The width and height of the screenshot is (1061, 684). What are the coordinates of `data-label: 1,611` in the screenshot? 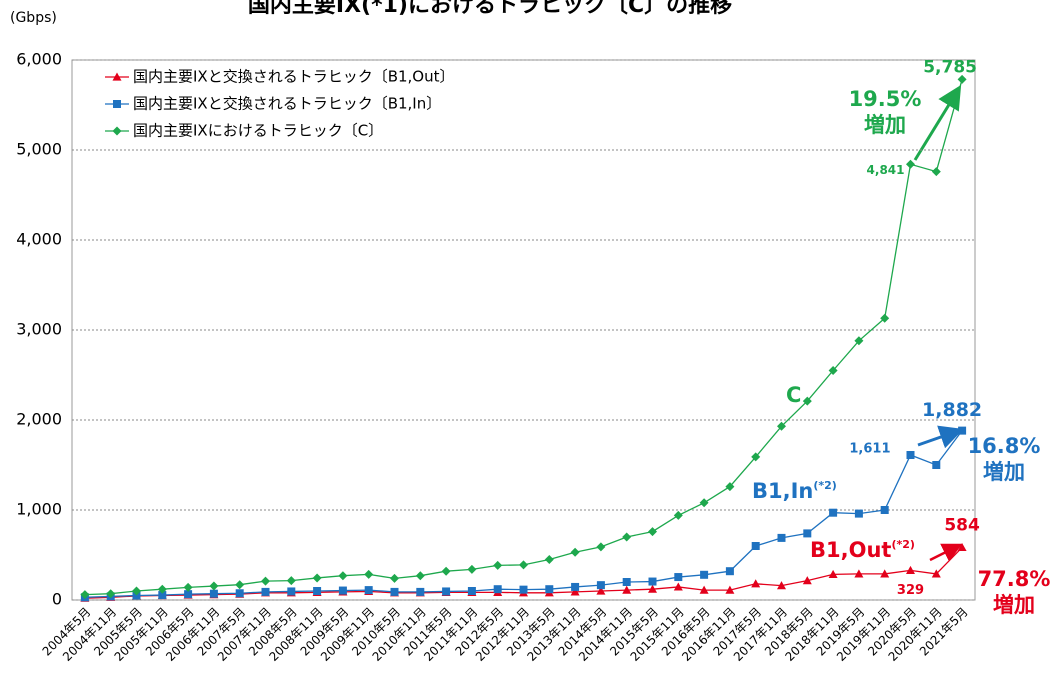 It's located at (869, 449).